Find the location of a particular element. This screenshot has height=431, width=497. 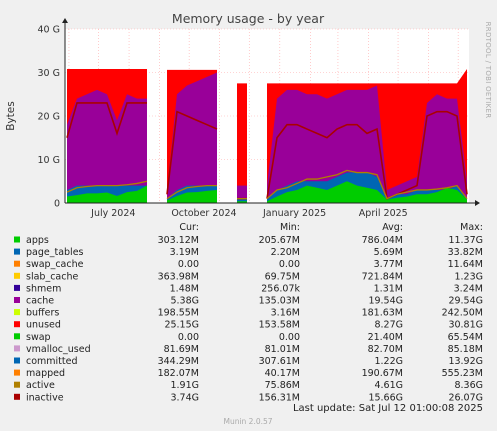

legend-value-avg: 15.66G is located at coordinates (385, 397).